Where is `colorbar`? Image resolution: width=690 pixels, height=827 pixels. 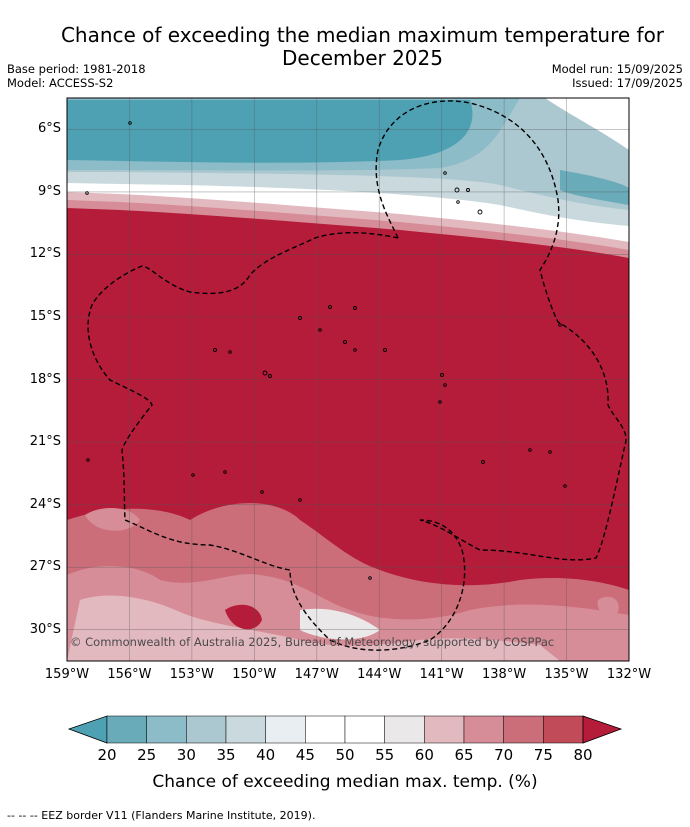 colorbar is located at coordinates (345, 729).